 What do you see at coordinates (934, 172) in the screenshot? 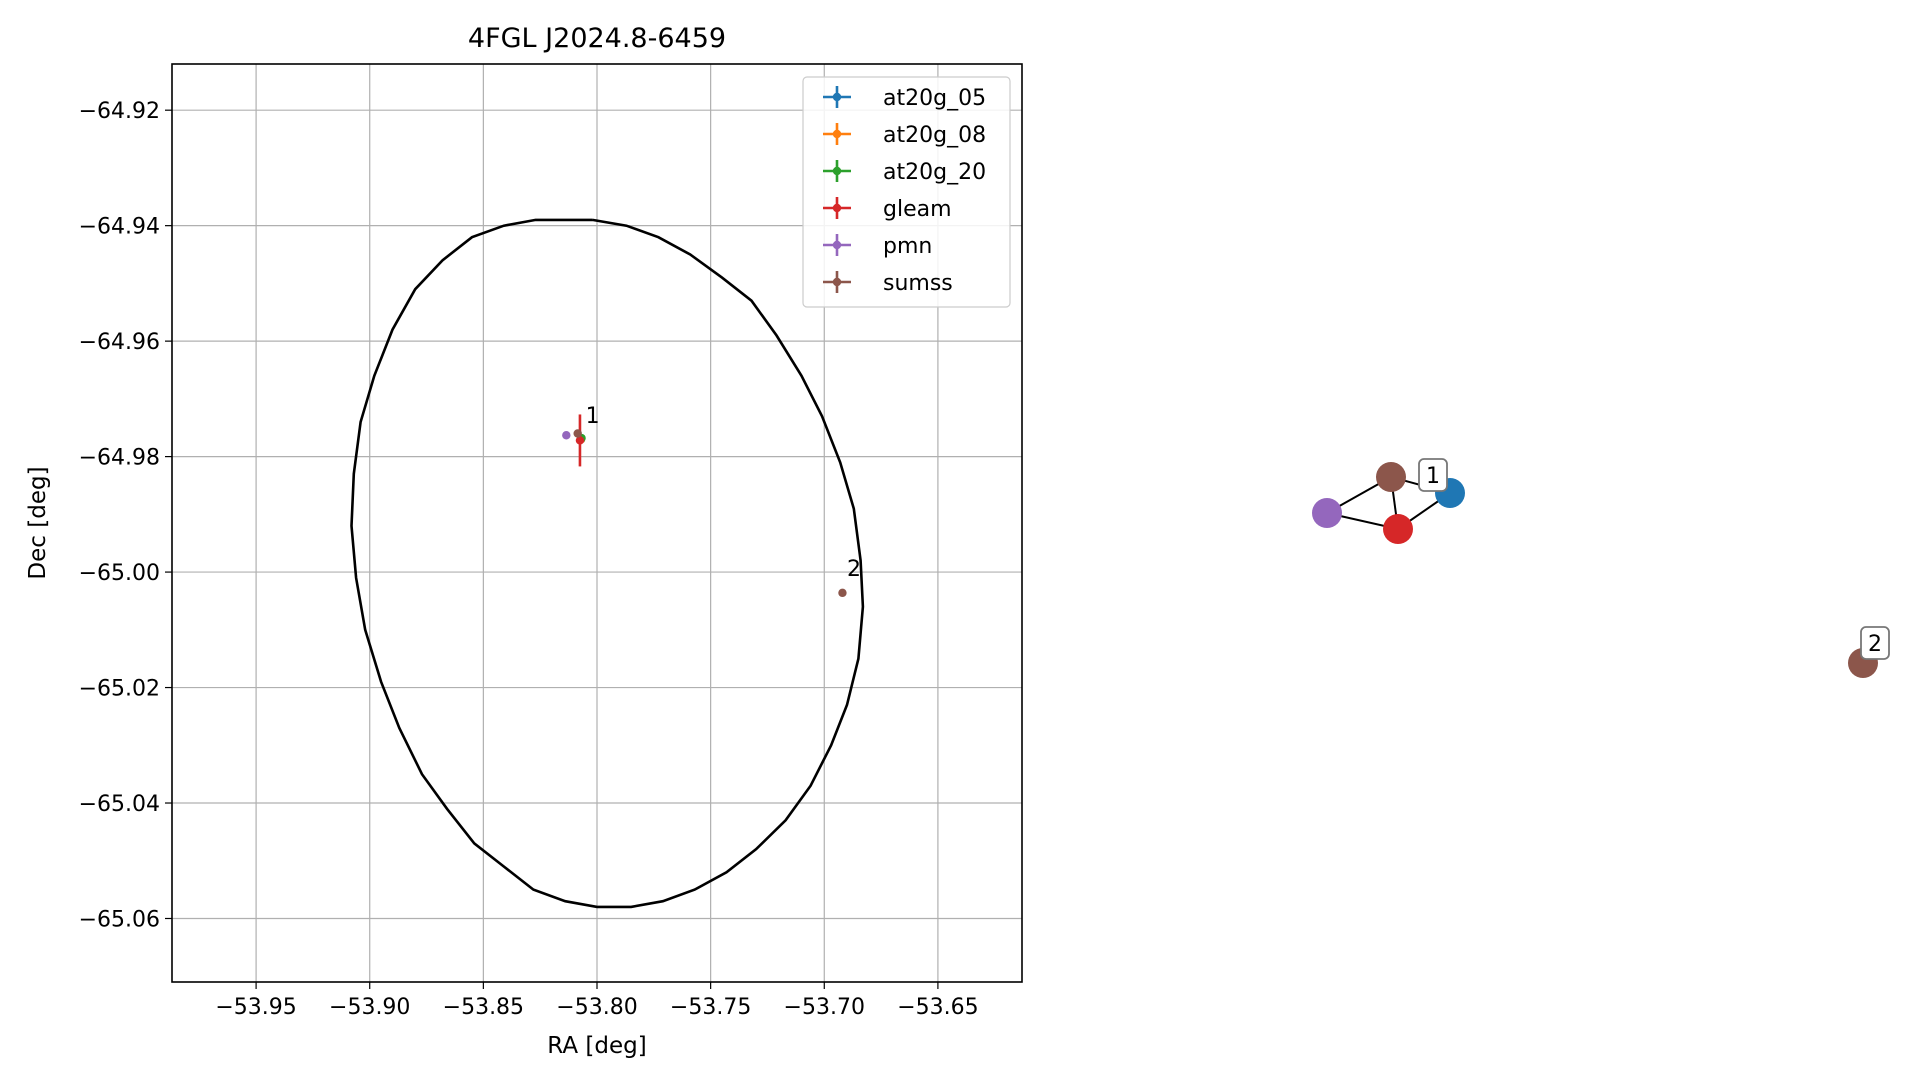
I see `legend-label: at20g_20` at bounding box center [934, 172].